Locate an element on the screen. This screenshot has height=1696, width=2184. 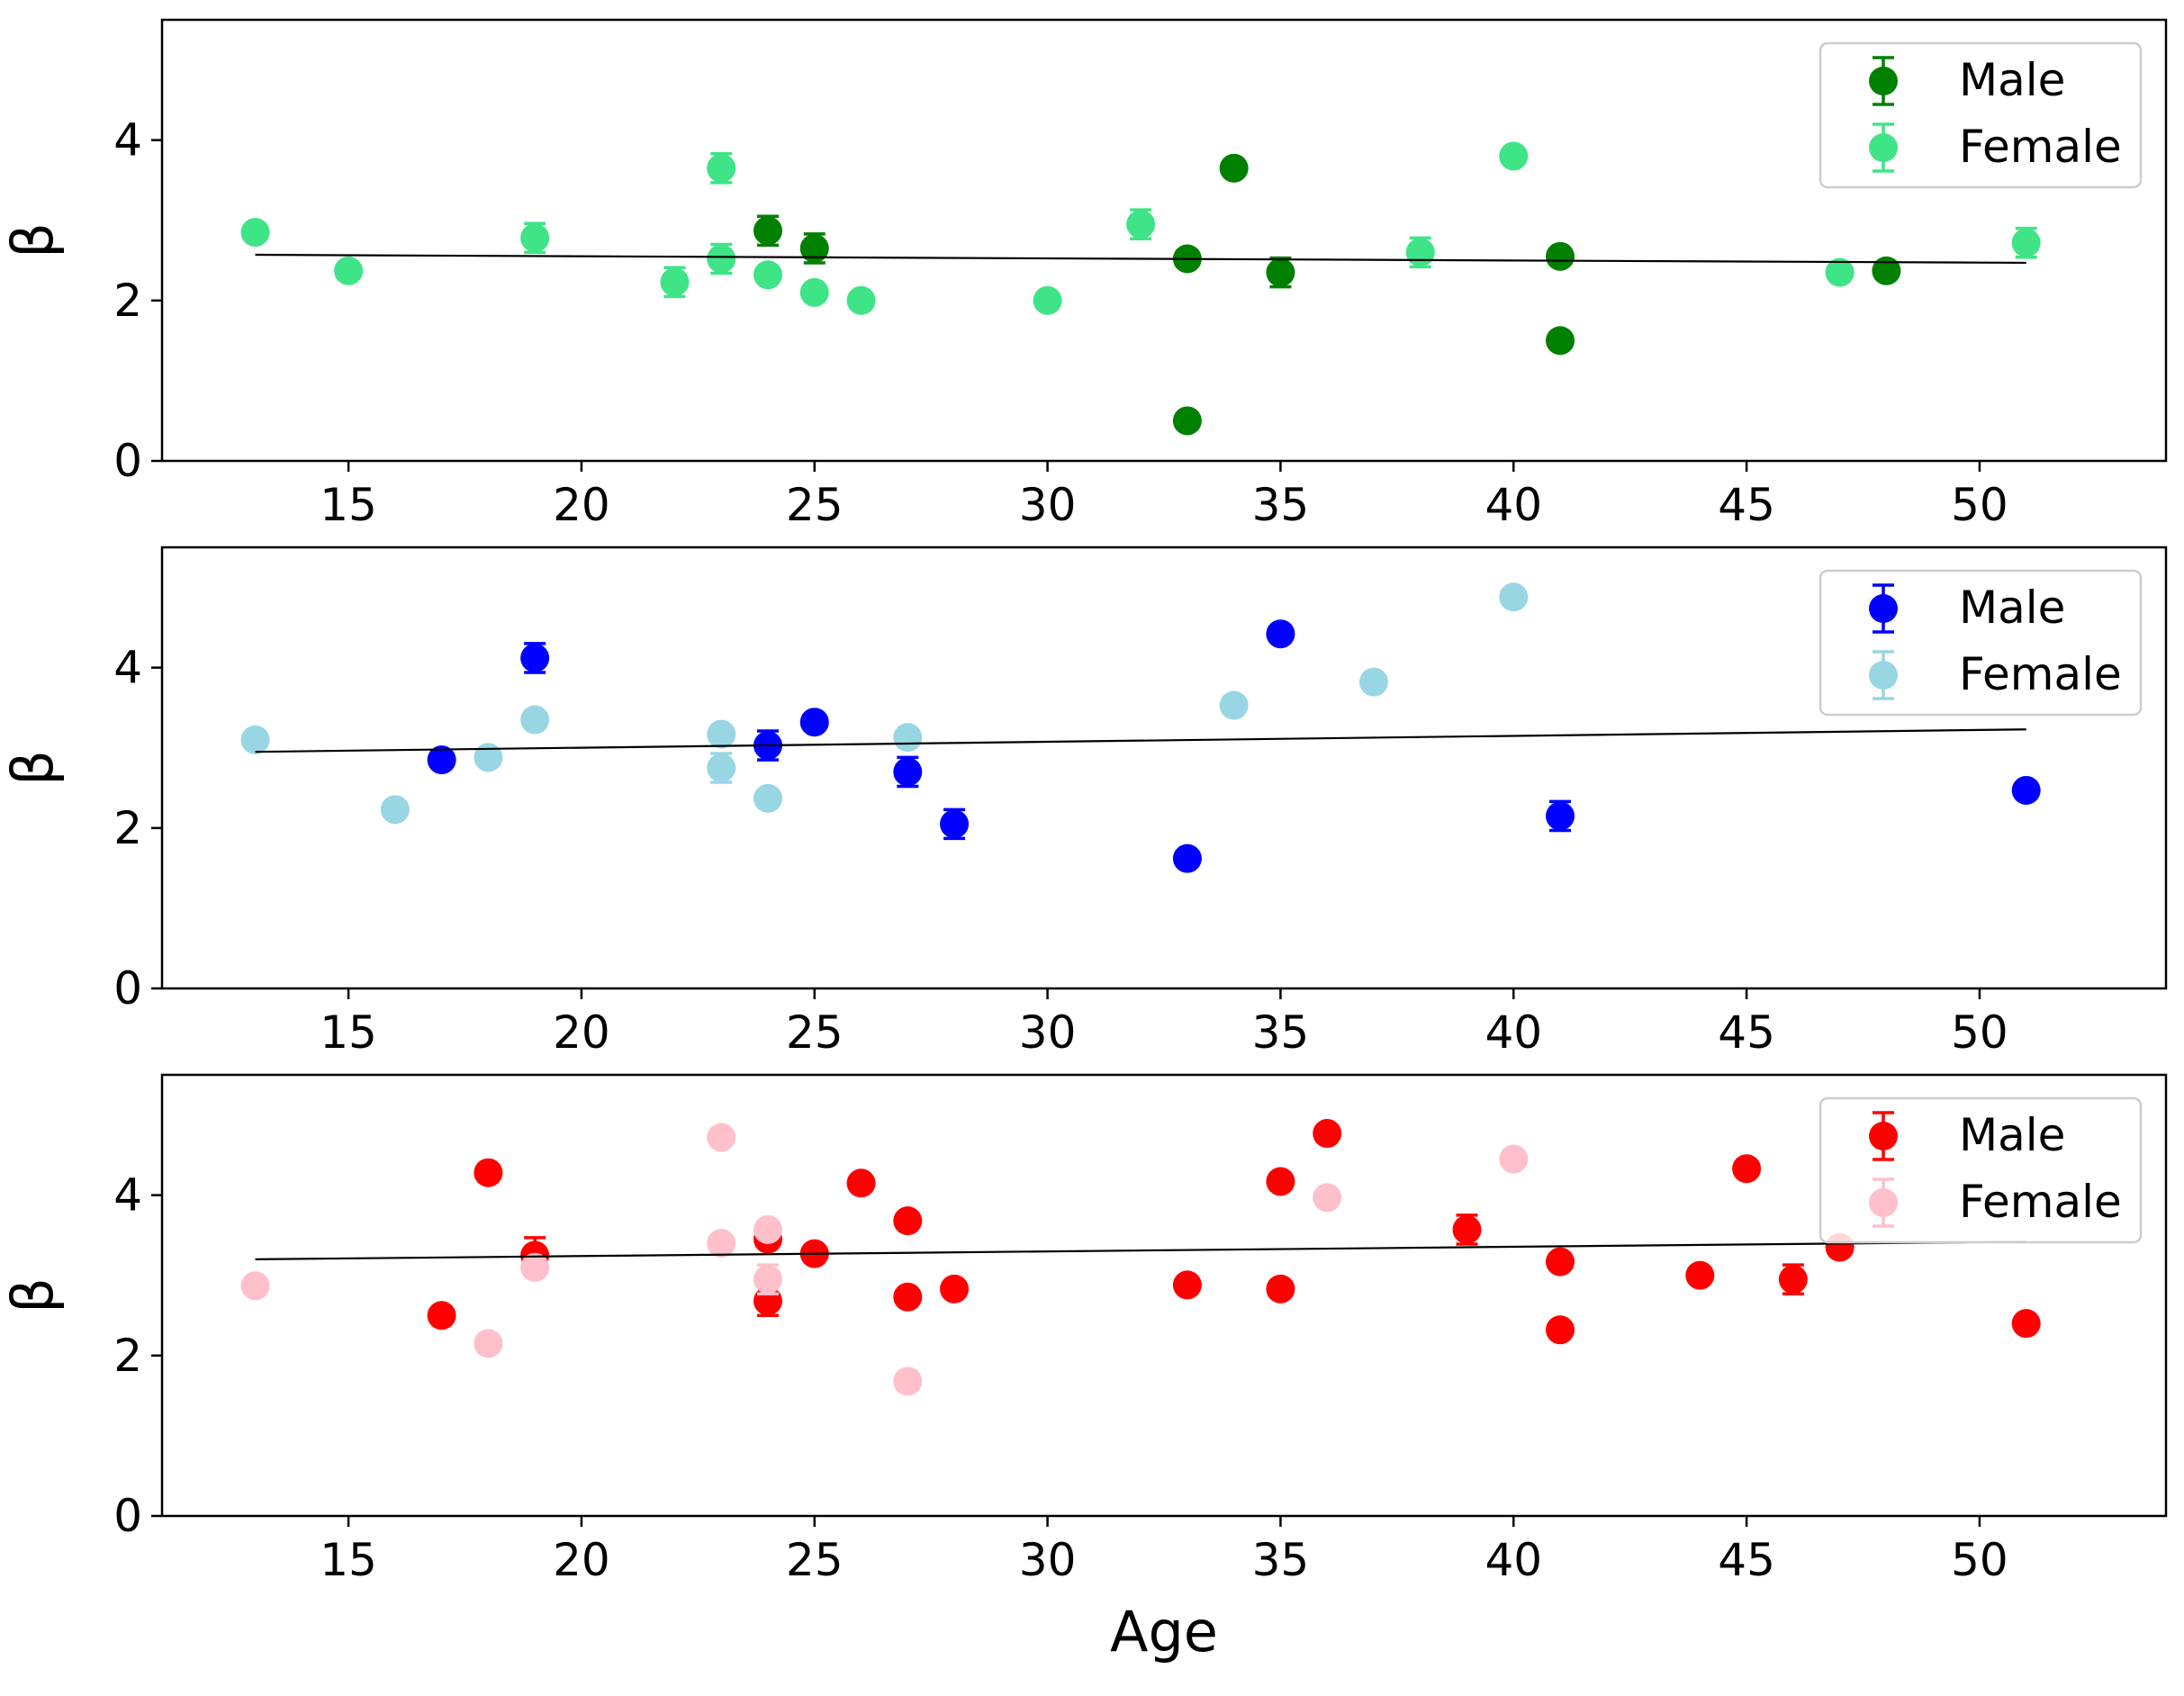
y-tick-label: 0 is located at coordinates (128, 461).